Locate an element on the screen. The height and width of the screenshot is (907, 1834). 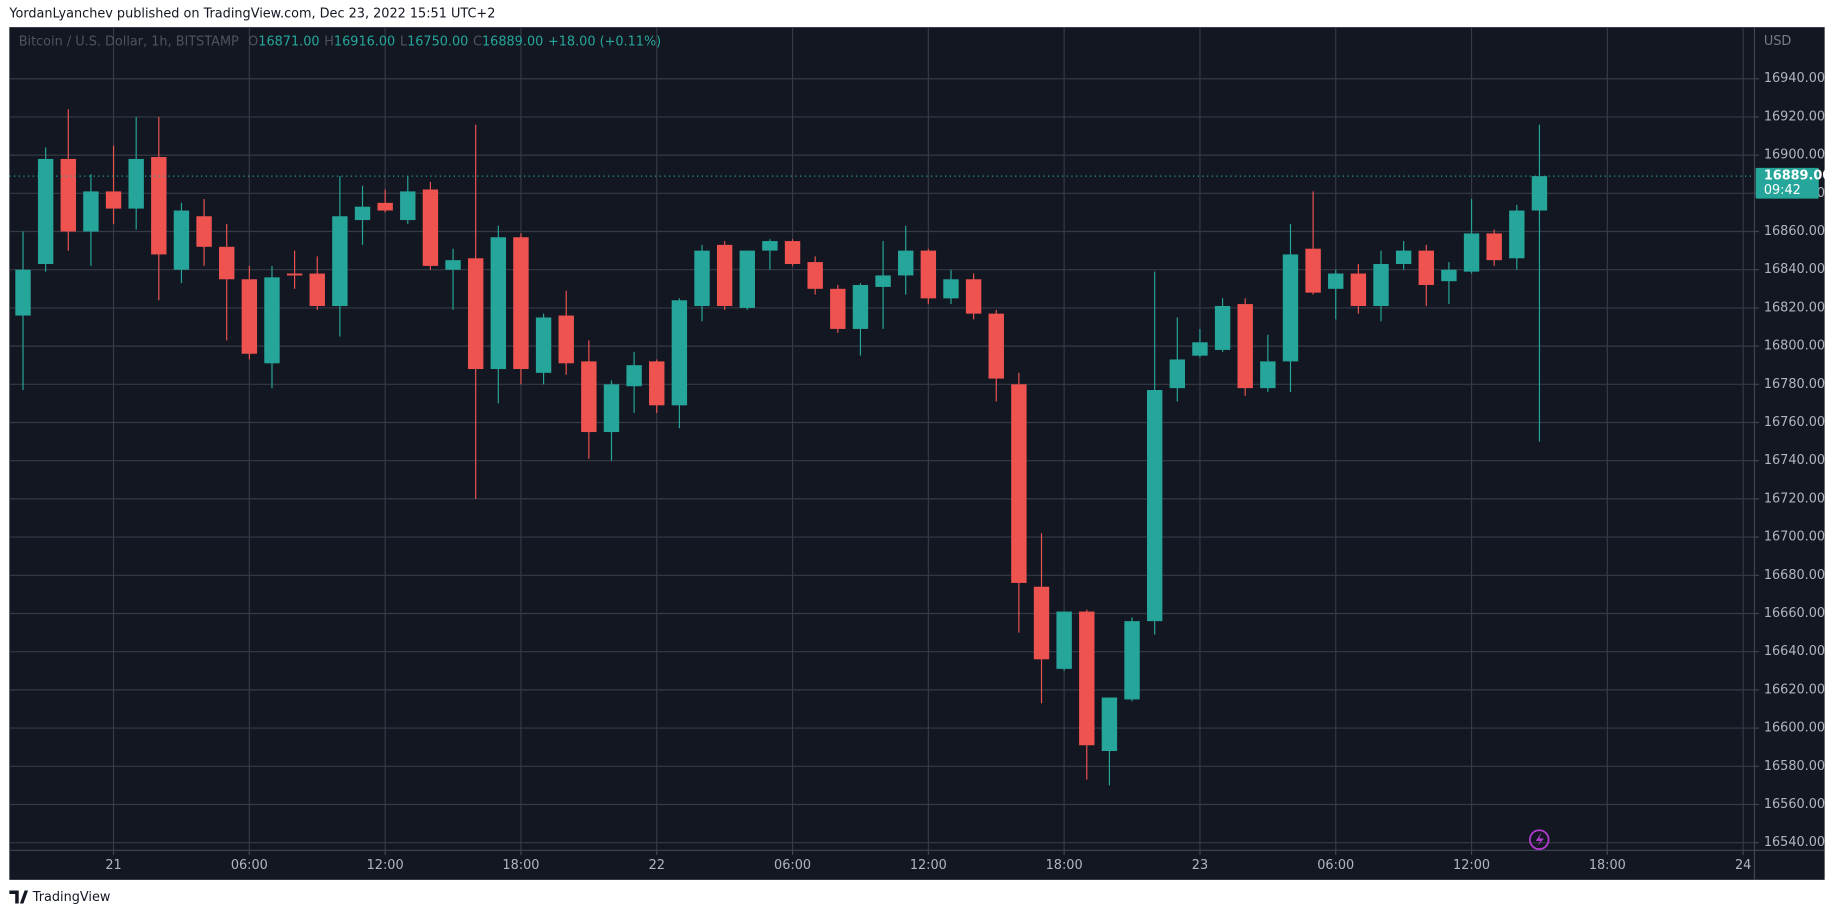
legend-value: 16889.00 is located at coordinates (512, 41).